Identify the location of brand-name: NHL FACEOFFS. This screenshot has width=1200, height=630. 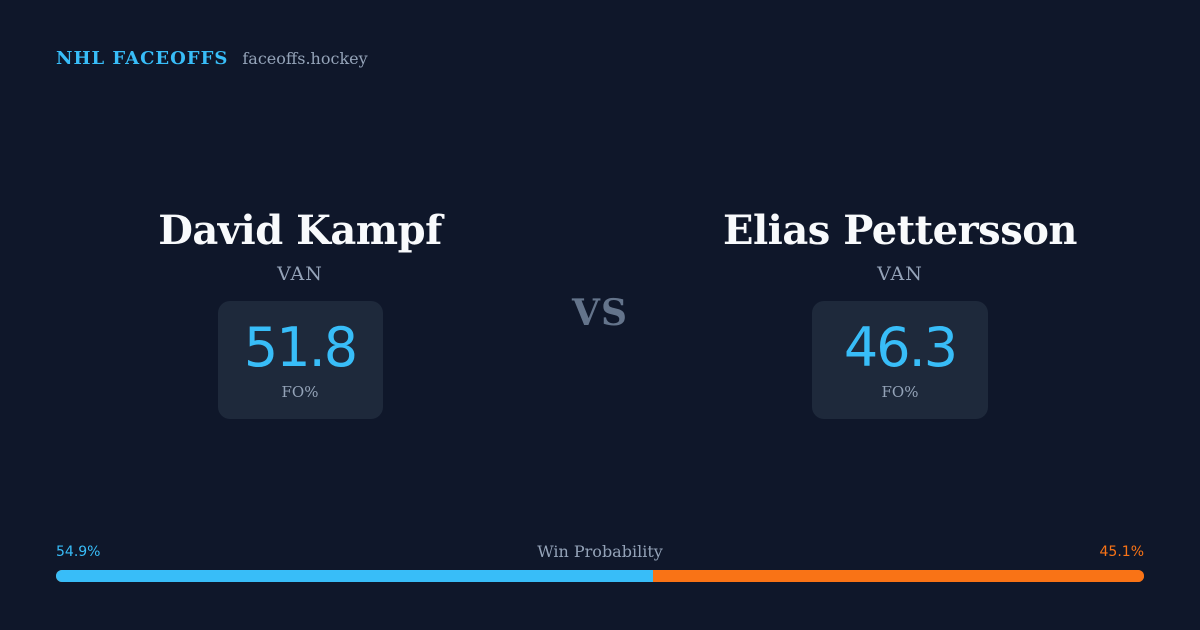
(142, 58).